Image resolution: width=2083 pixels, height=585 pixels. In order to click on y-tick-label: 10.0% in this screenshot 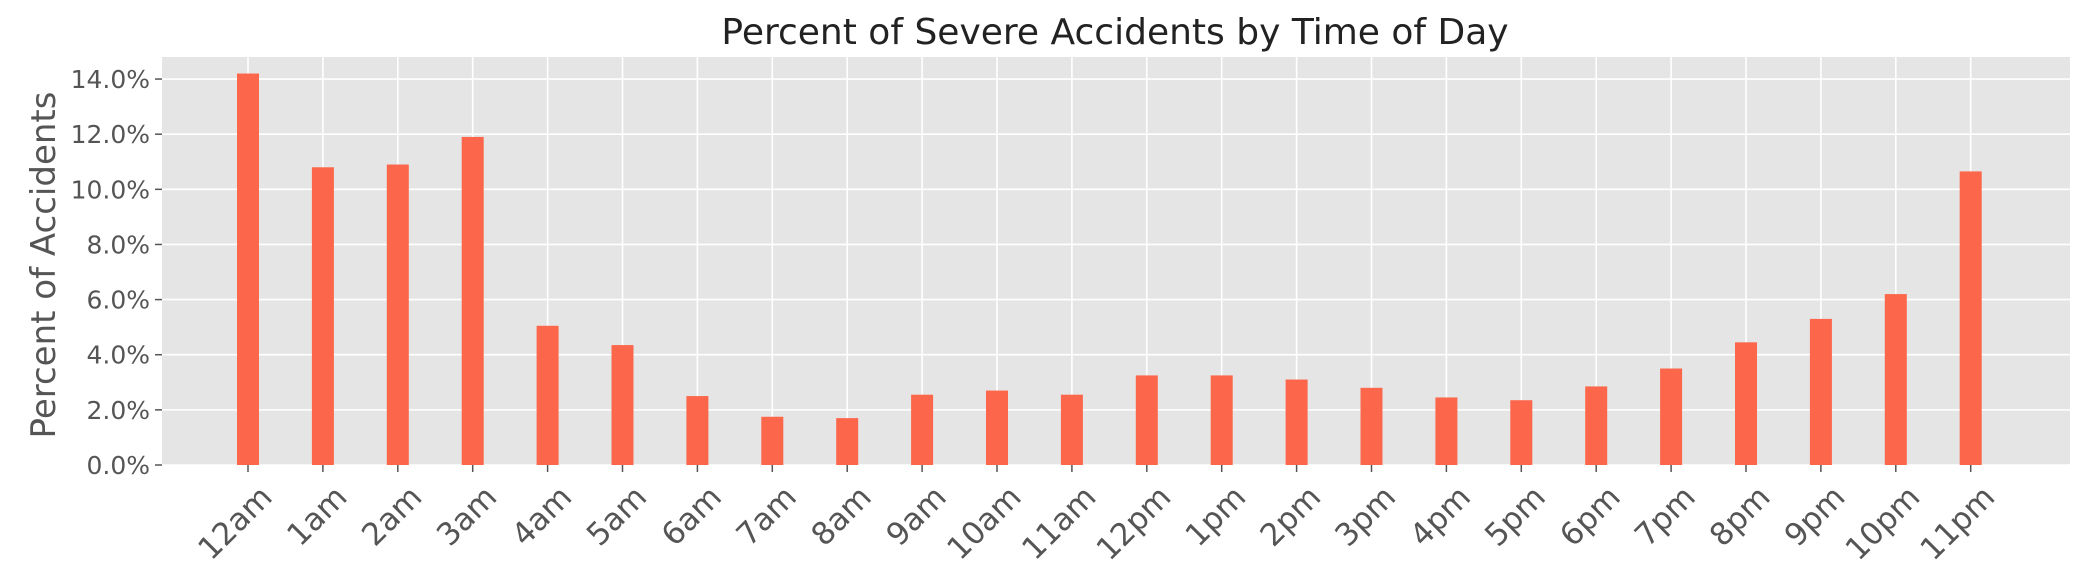, I will do `click(110, 189)`.